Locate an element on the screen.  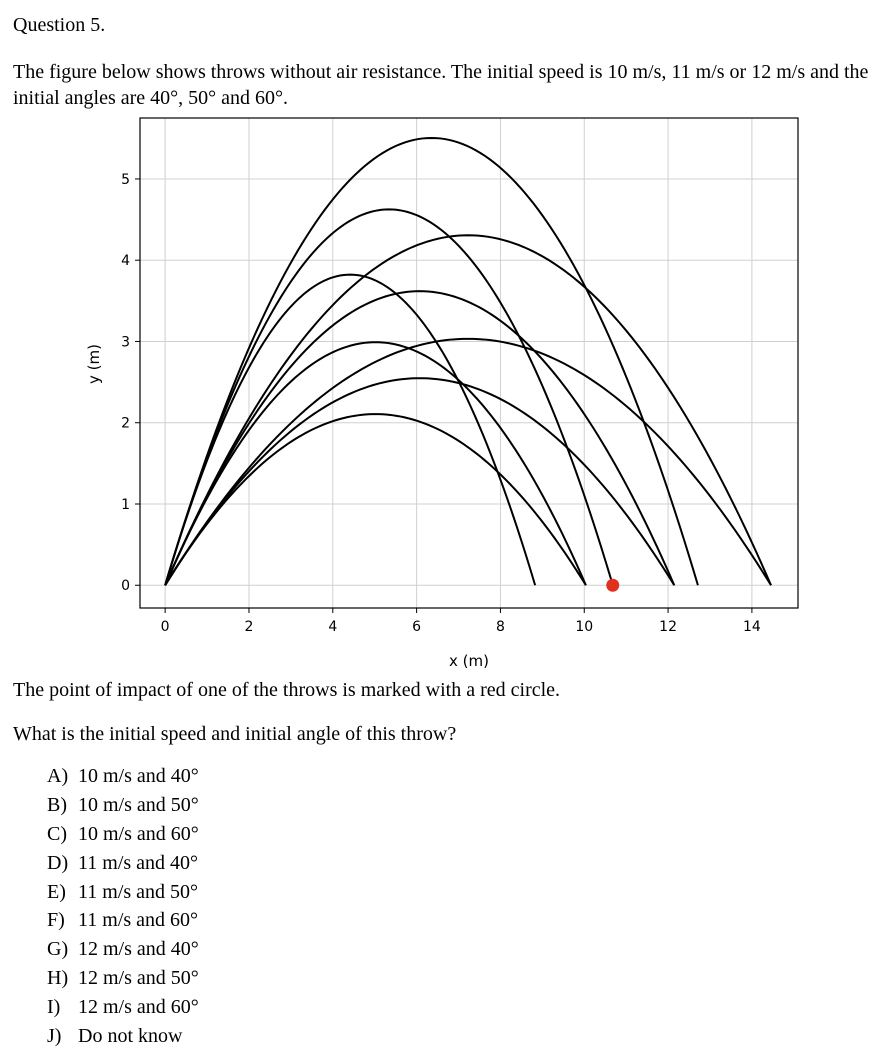
x-axis-label: x (m) is located at coordinates (469, 661).